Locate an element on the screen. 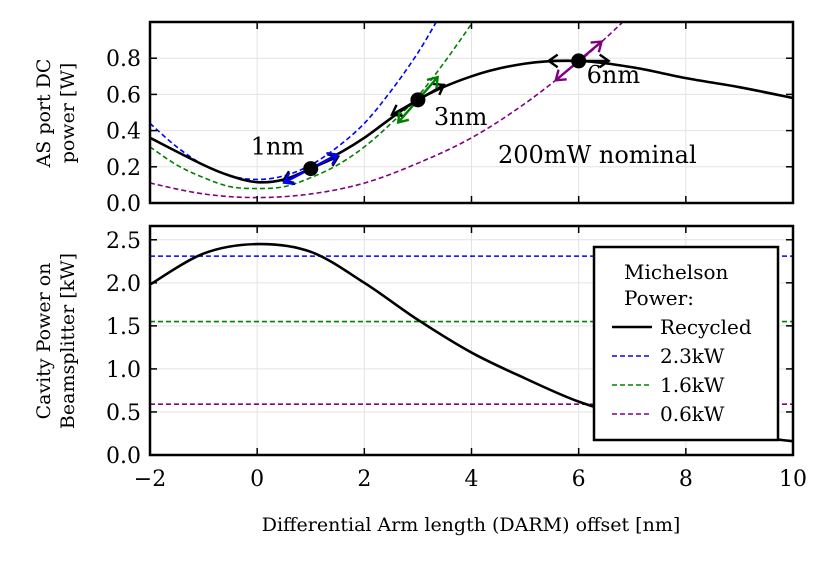 The width and height of the screenshot is (832, 567). operating-point-3nm is located at coordinates (418, 100).